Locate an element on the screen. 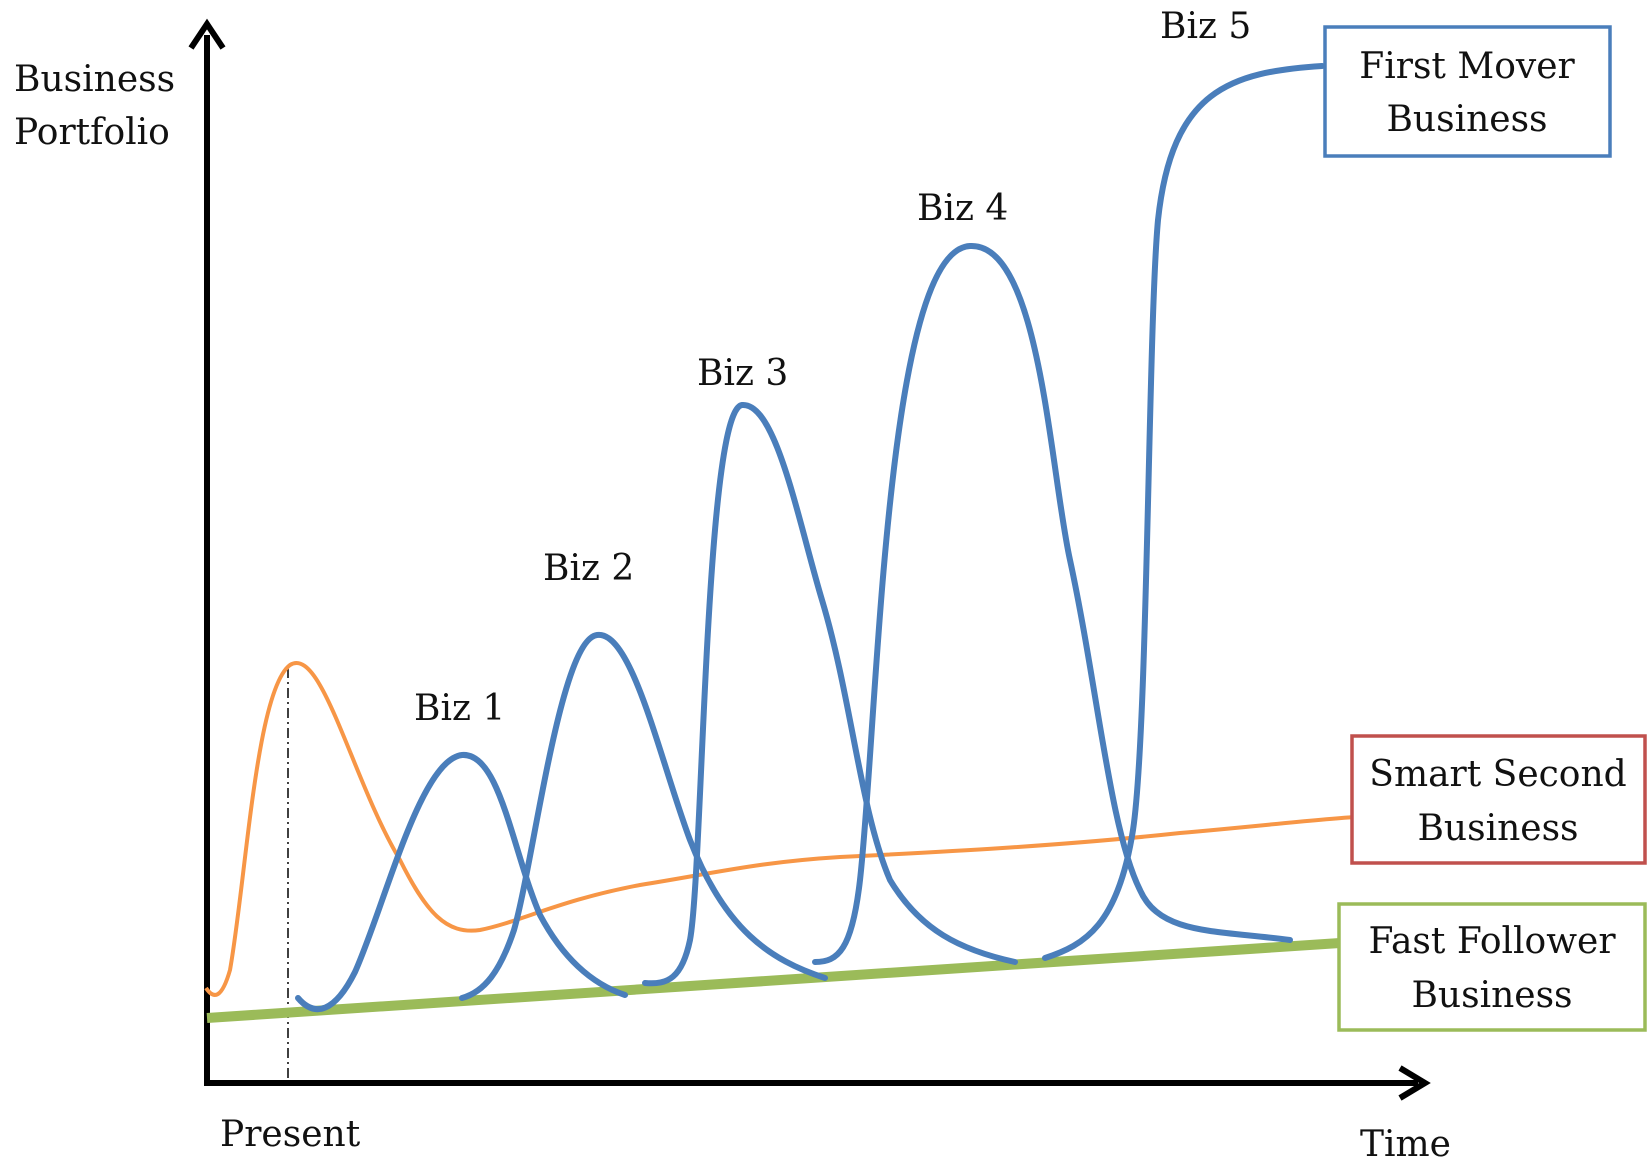 This screenshot has width=1647, height=1164. smart-second-box: Smart Second Business is located at coordinates (1498, 799).